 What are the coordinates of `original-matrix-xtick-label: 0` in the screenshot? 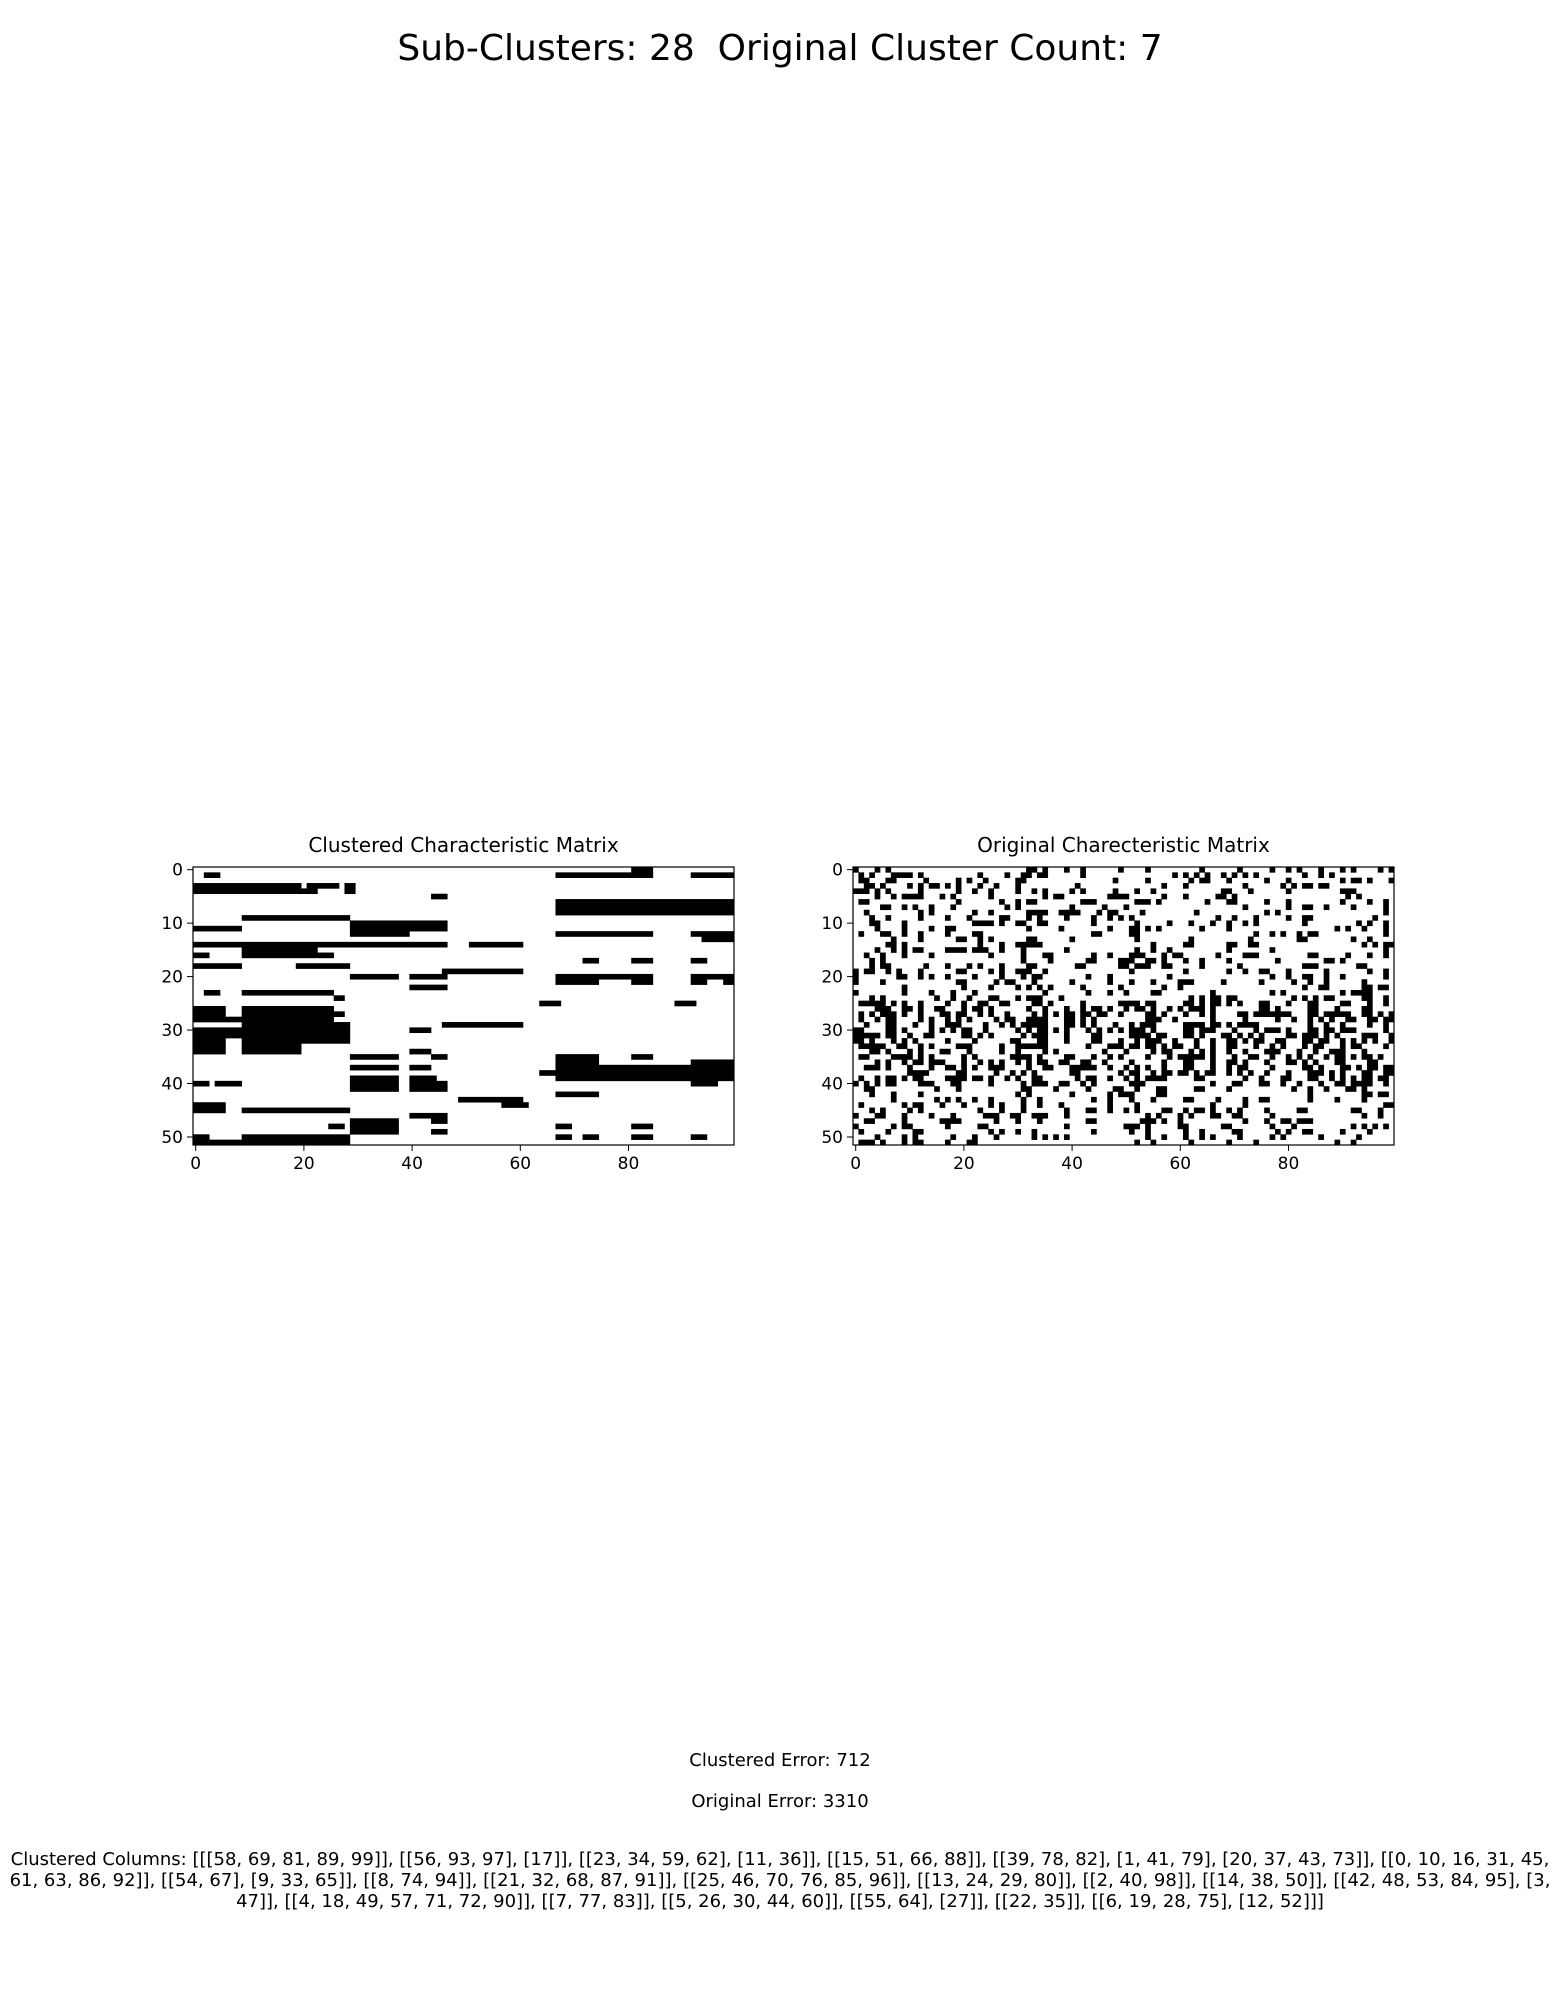 It's located at (855, 1162).